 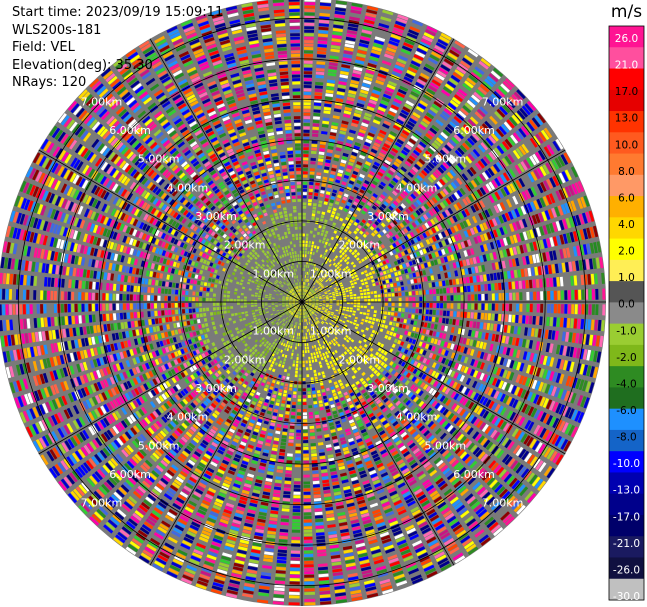 I want to click on colorbar-tick: 21.0, so click(x=626, y=66).